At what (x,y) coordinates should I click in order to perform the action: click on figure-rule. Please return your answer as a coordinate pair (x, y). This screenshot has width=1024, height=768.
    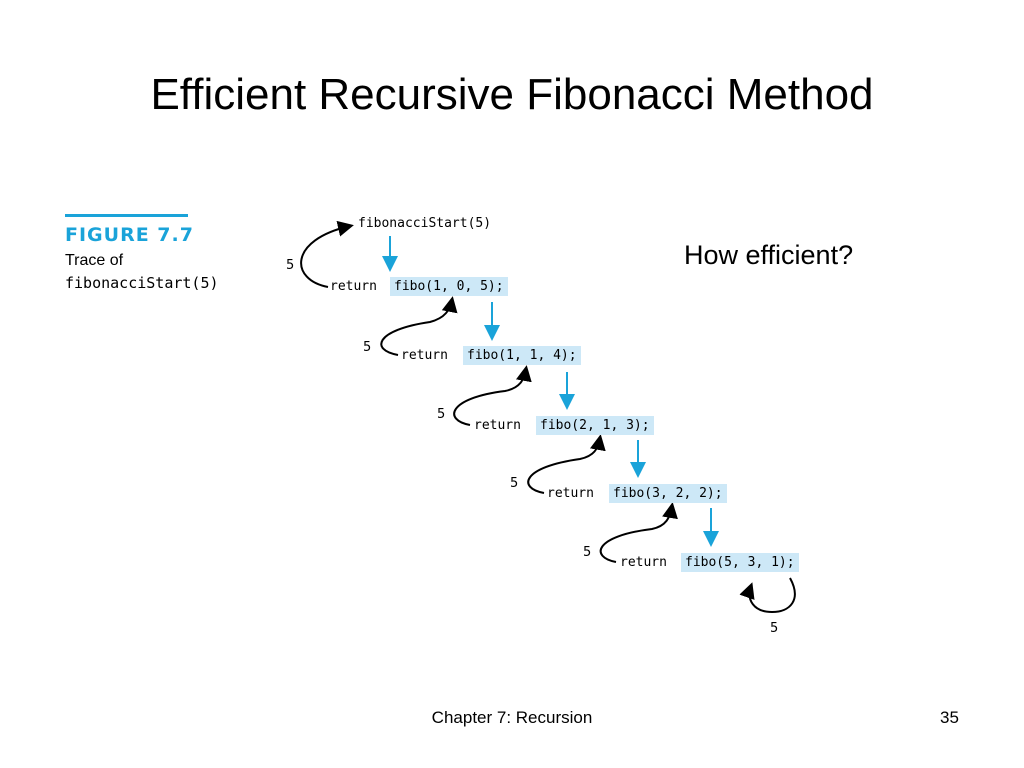
    Looking at the image, I should click on (126, 215).